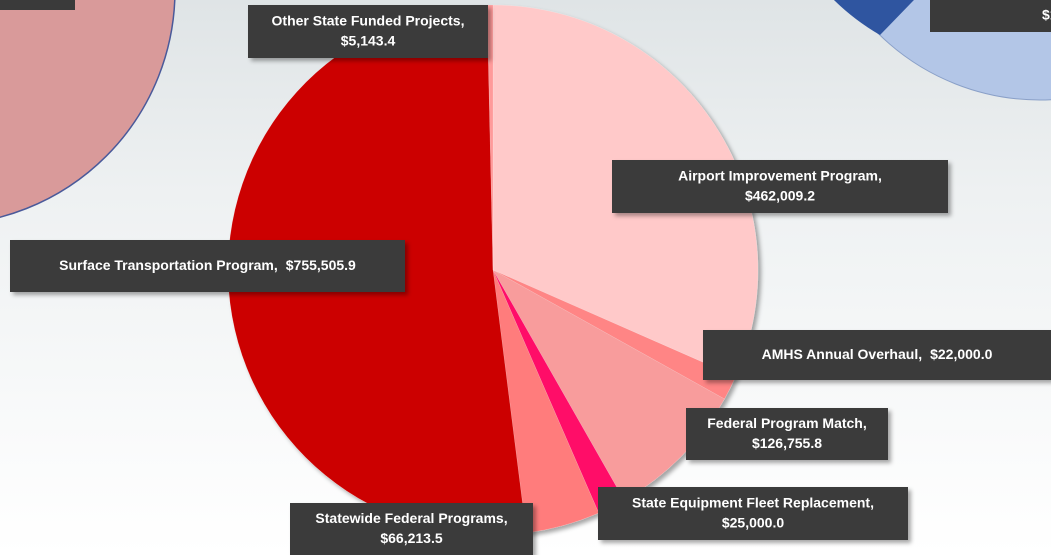 The height and width of the screenshot is (555, 1051). What do you see at coordinates (942, 50) in the screenshot?
I see `neighbor-pie-right` at bounding box center [942, 50].